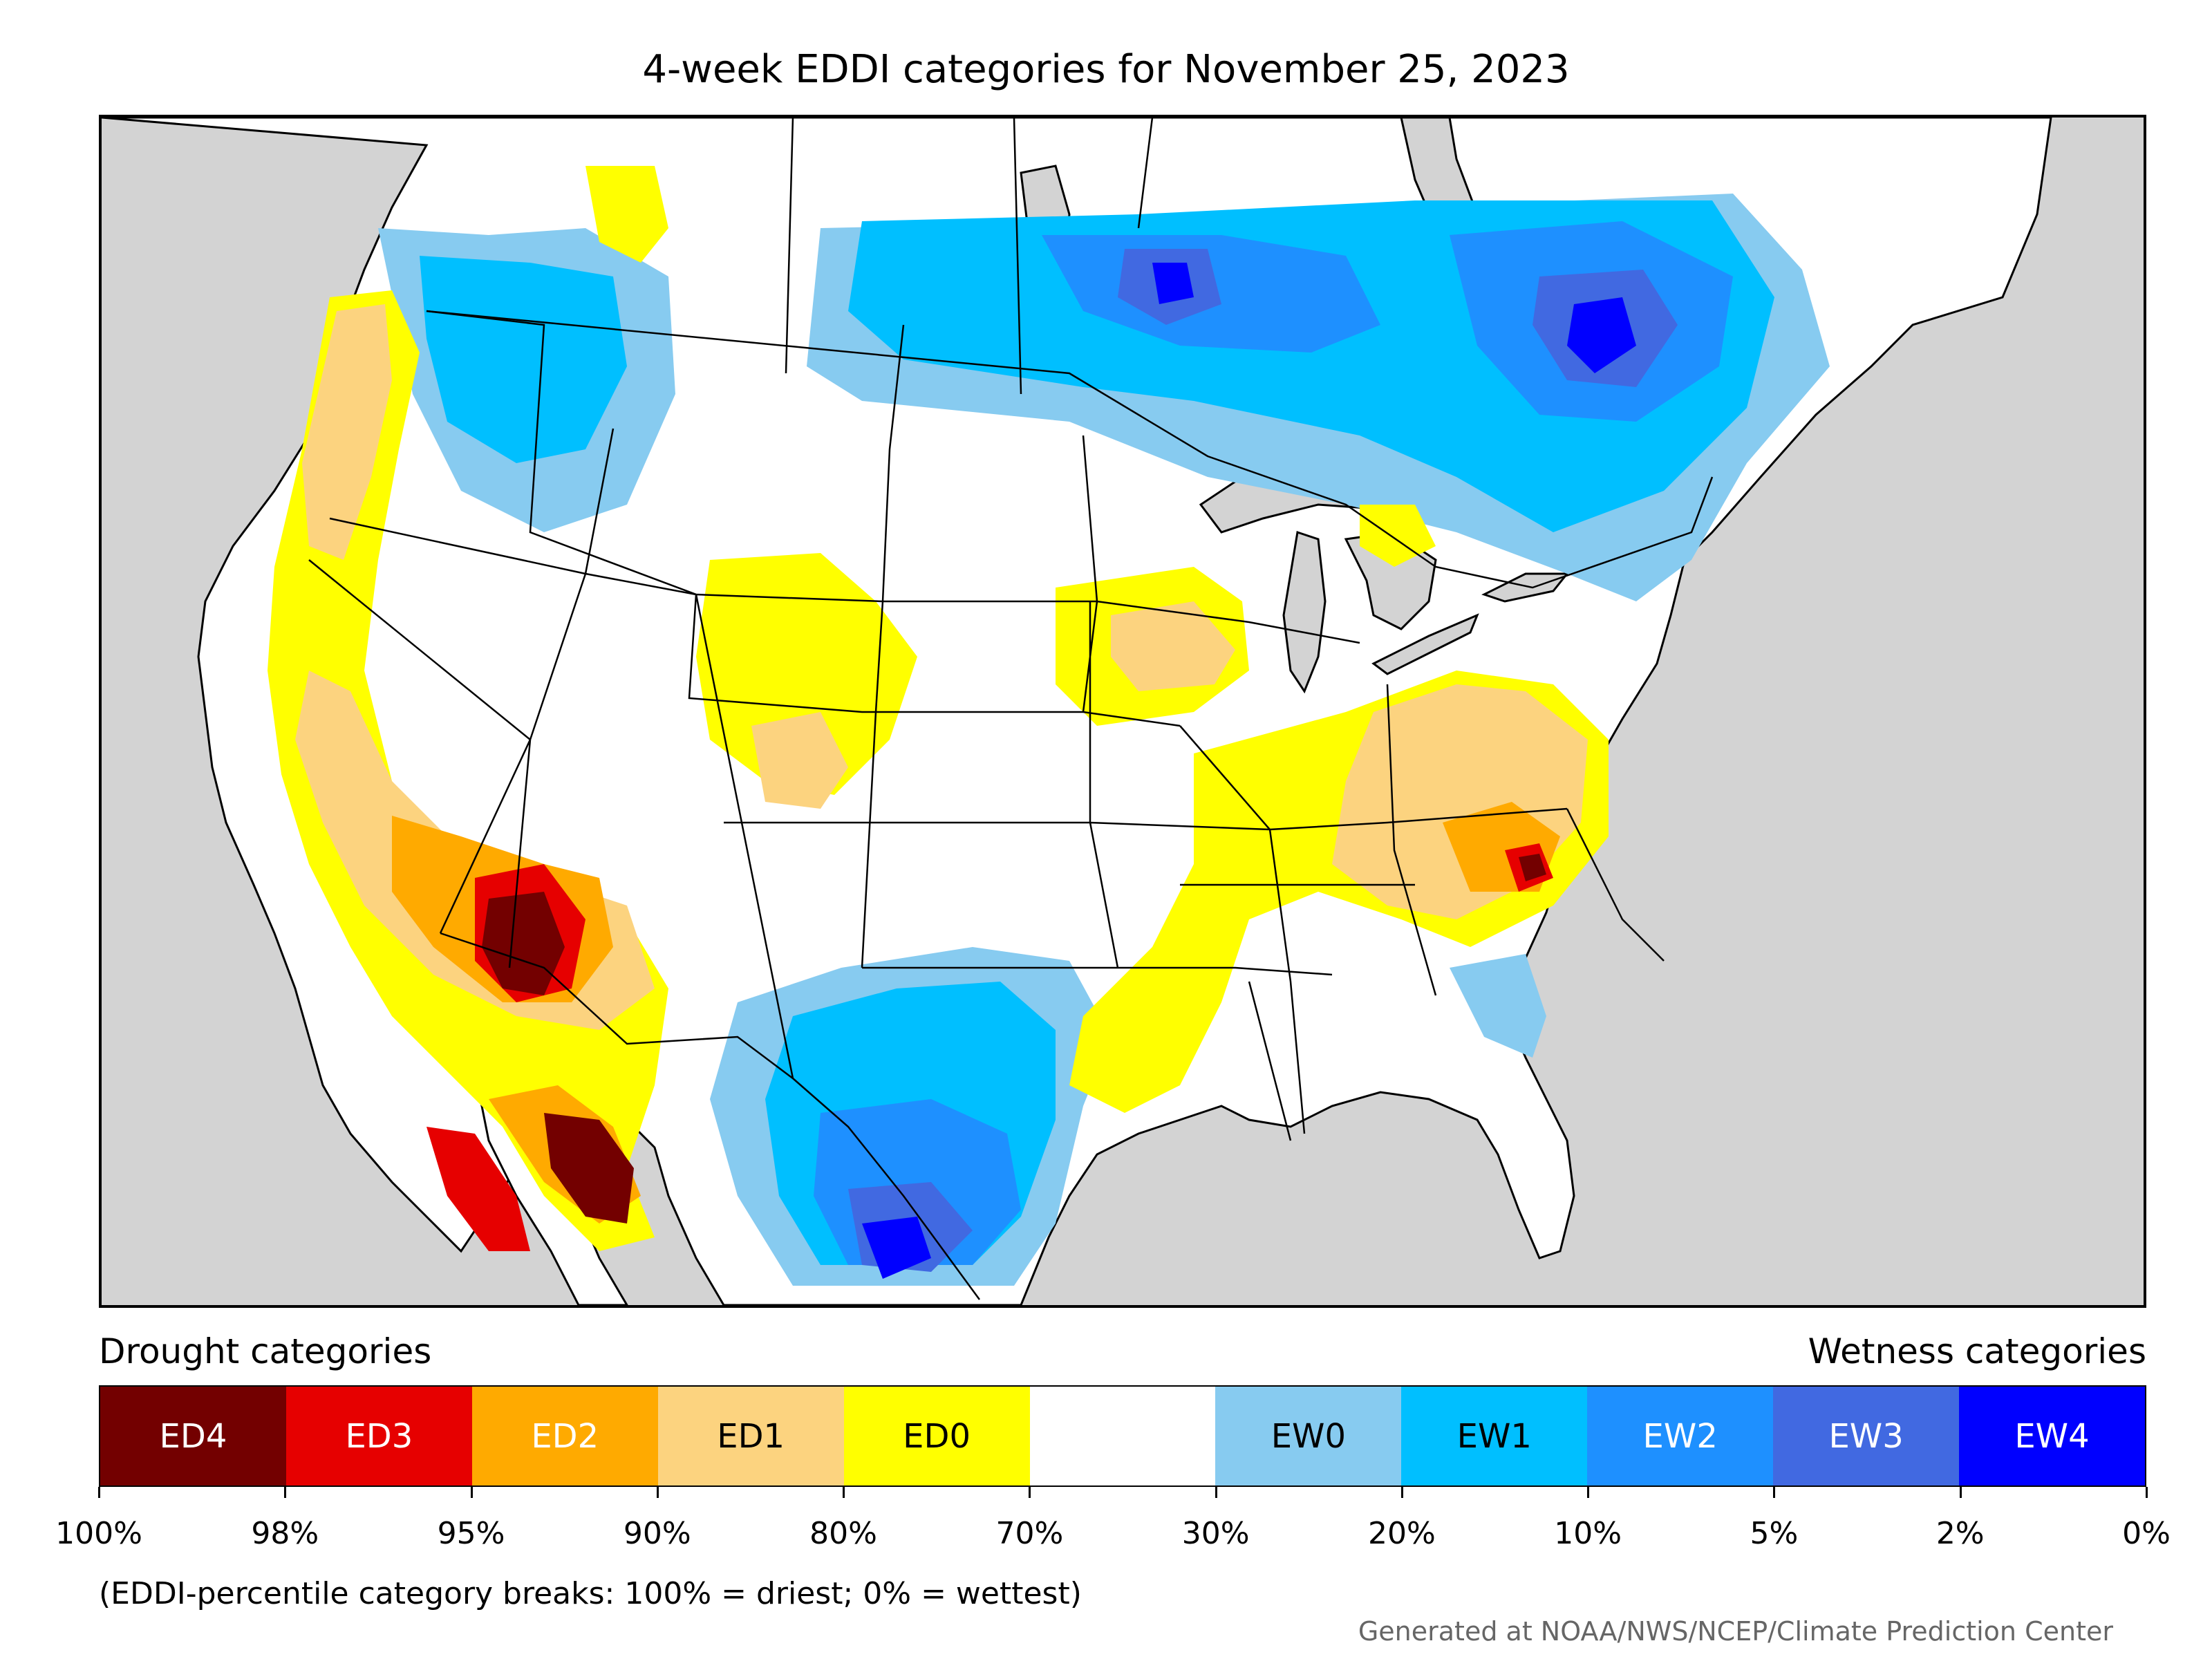  I want to click on colorbar-cell-ew4: EW4, so click(2052, 1436).